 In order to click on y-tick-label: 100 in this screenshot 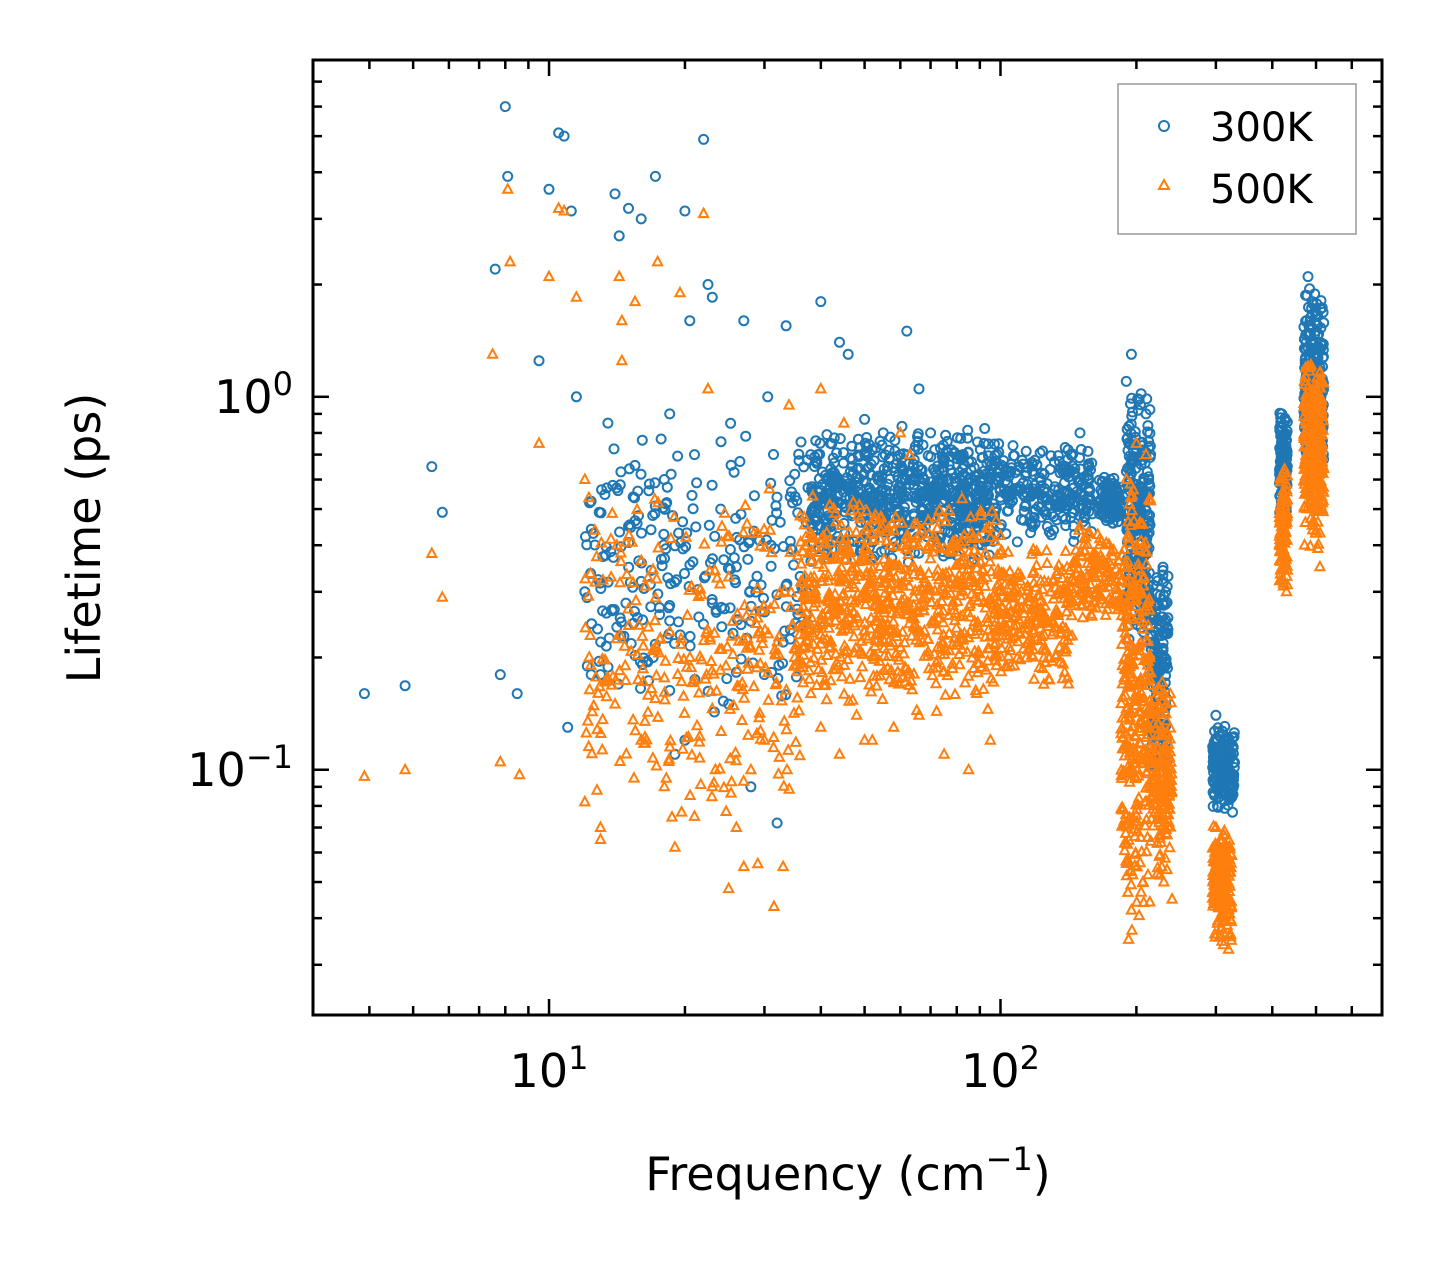, I will do `click(253, 394)`.